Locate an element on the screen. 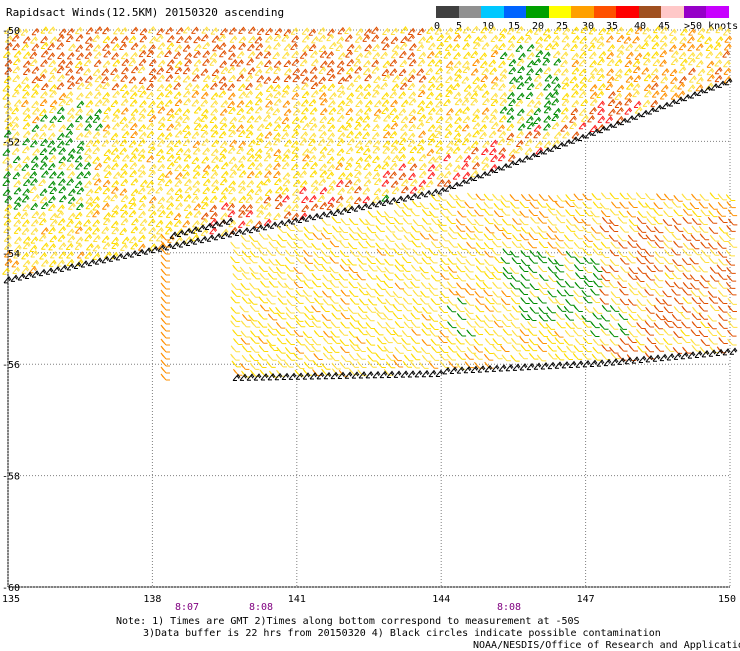  time-label: 8:08 is located at coordinates (509, 607).